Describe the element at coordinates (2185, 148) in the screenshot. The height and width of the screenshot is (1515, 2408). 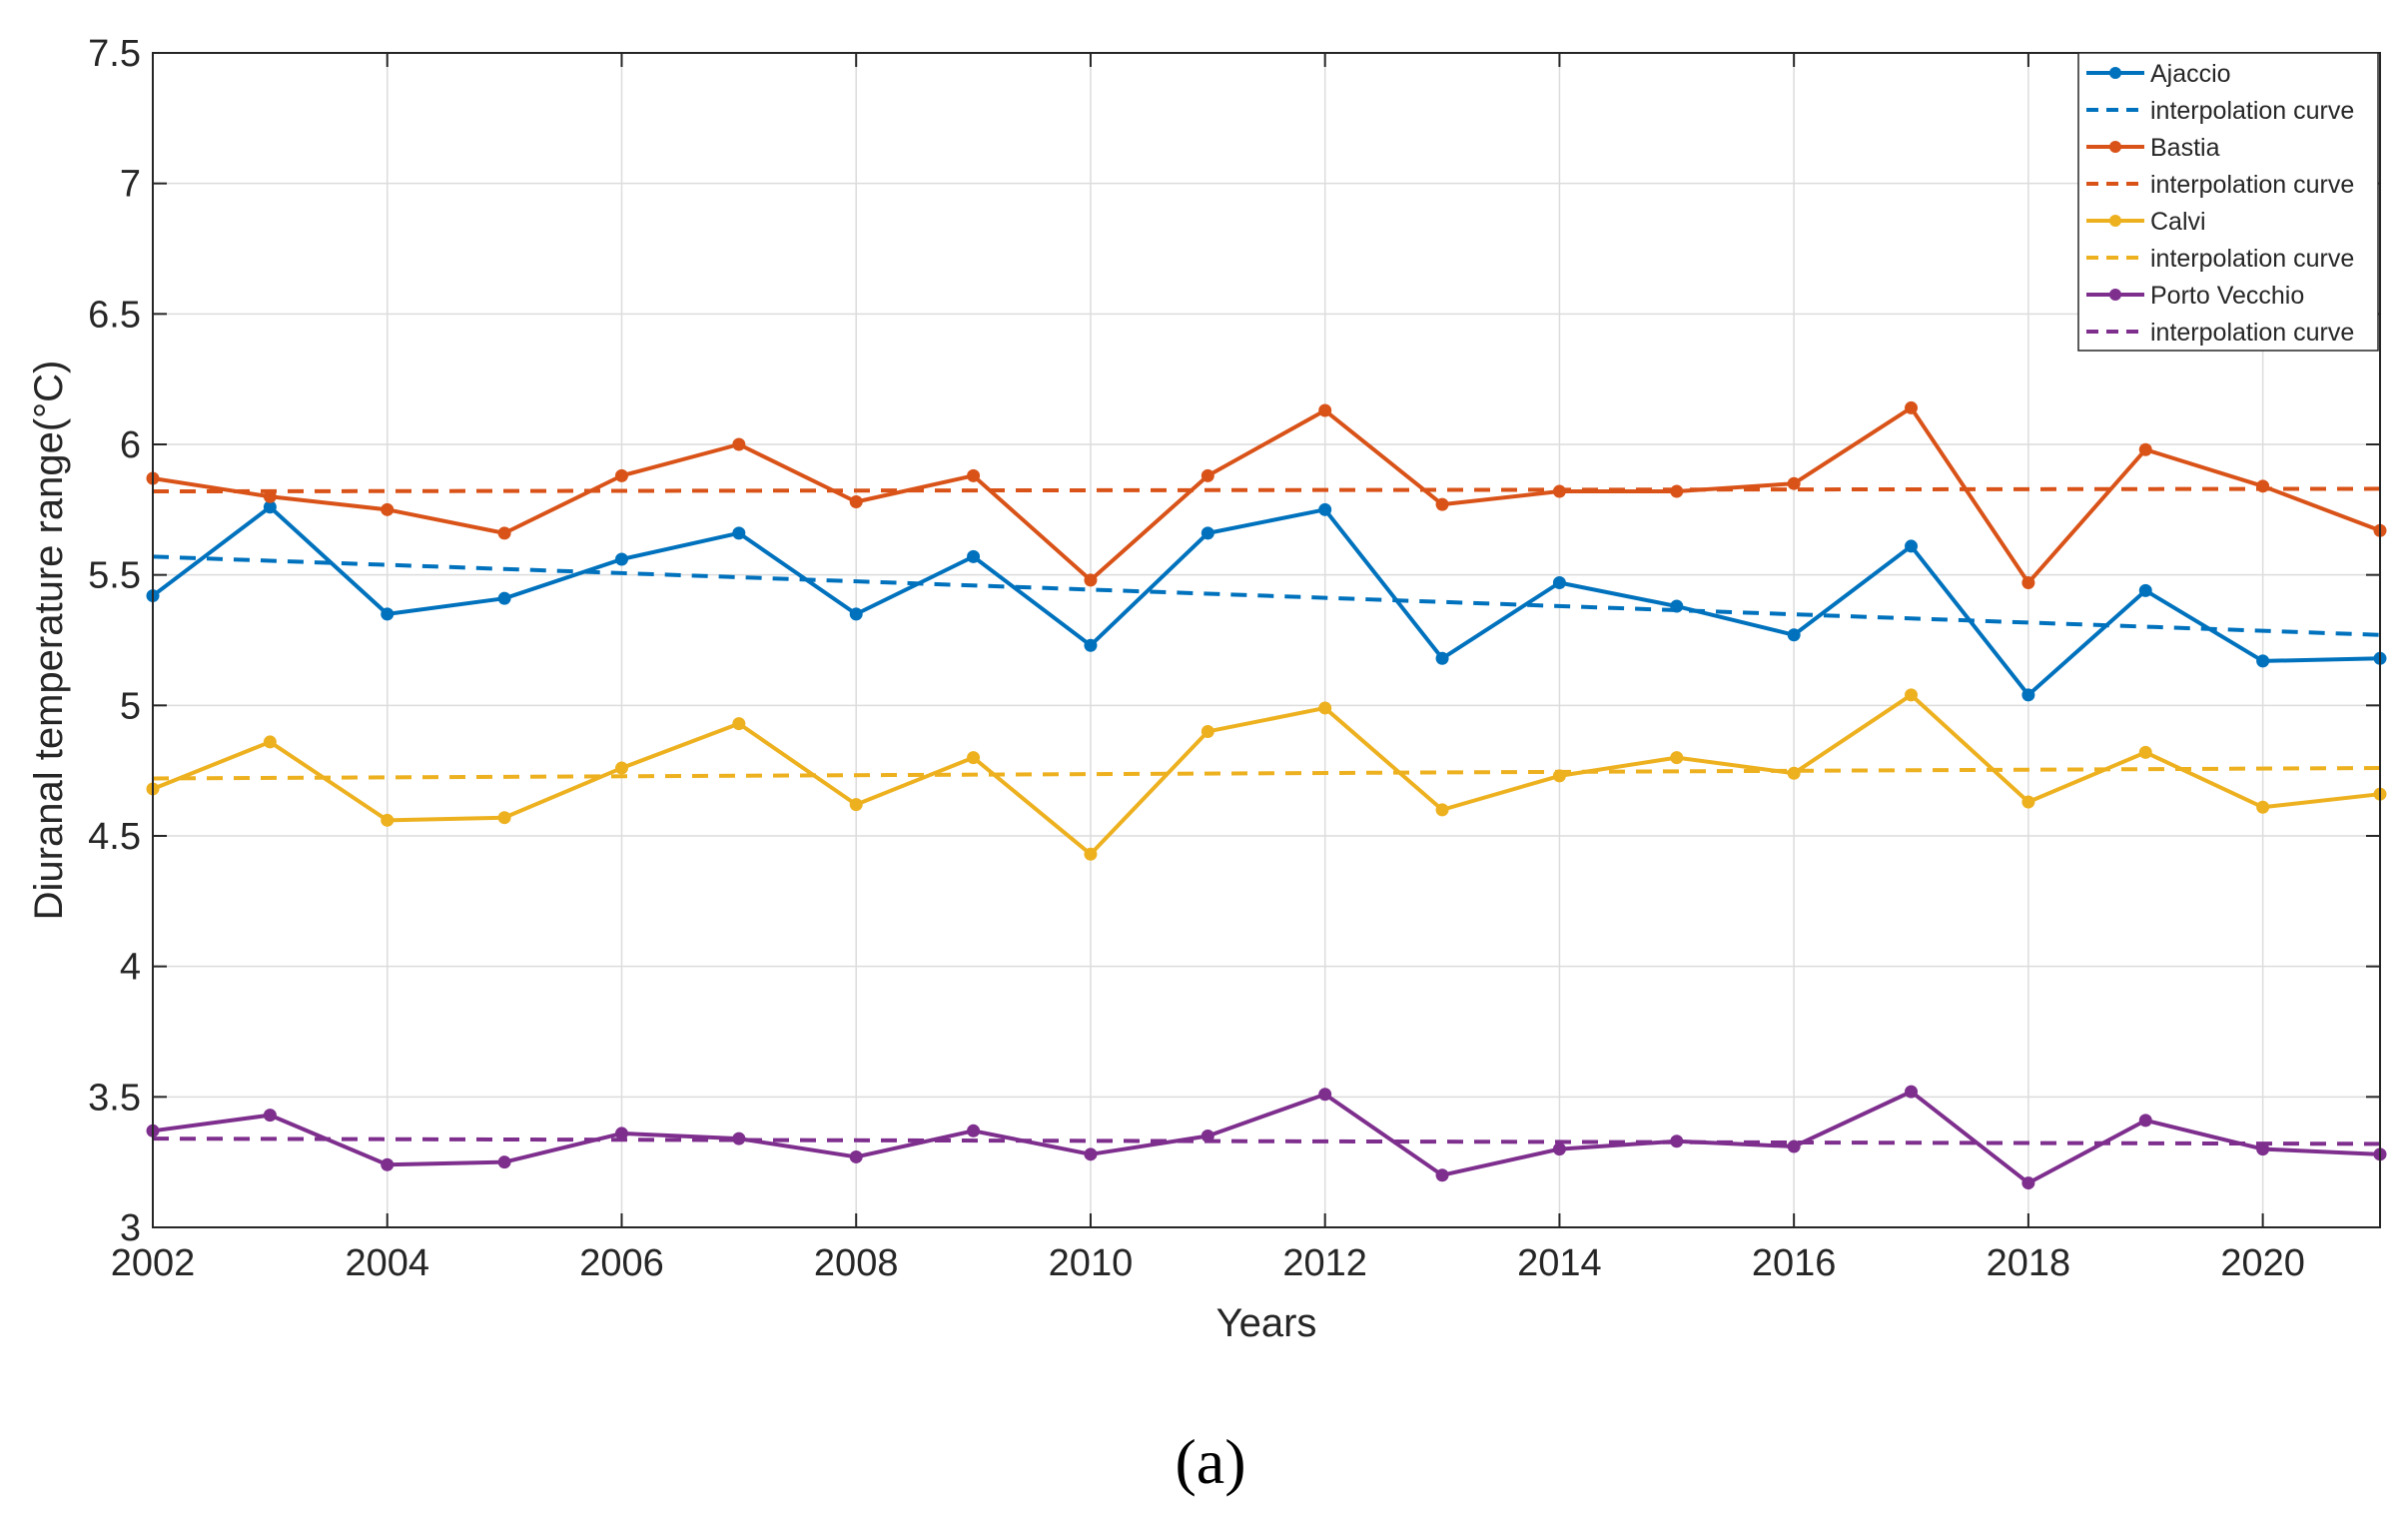
I see `legend-label-bastia: Bastia` at that location.